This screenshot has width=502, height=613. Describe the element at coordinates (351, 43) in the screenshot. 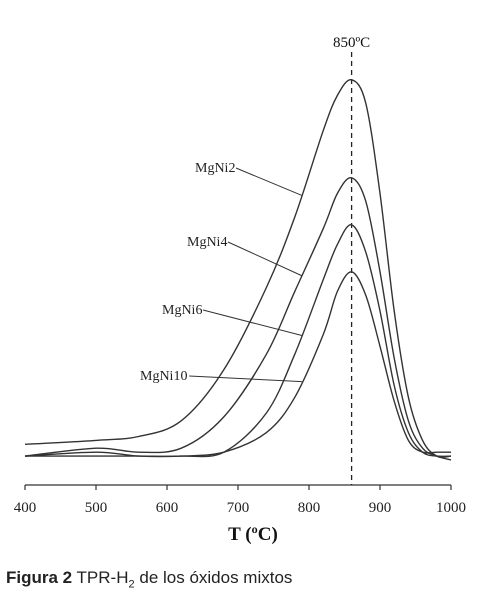

I see `reference-line-label: 850ºC` at that location.